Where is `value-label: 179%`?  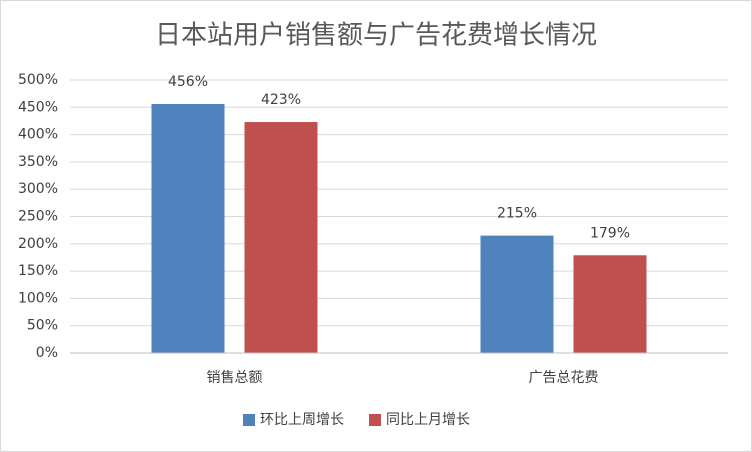 value-label: 179% is located at coordinates (610, 233).